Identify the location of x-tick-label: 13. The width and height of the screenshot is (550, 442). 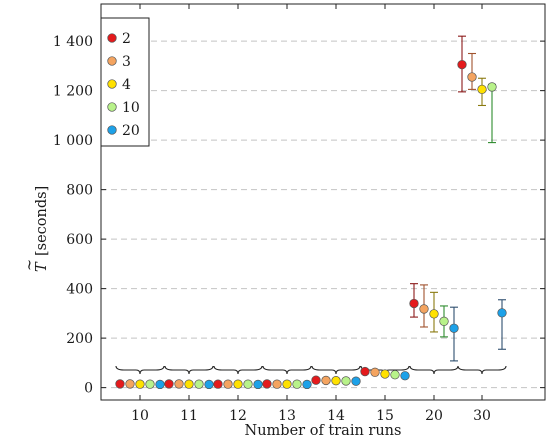
(287, 416).